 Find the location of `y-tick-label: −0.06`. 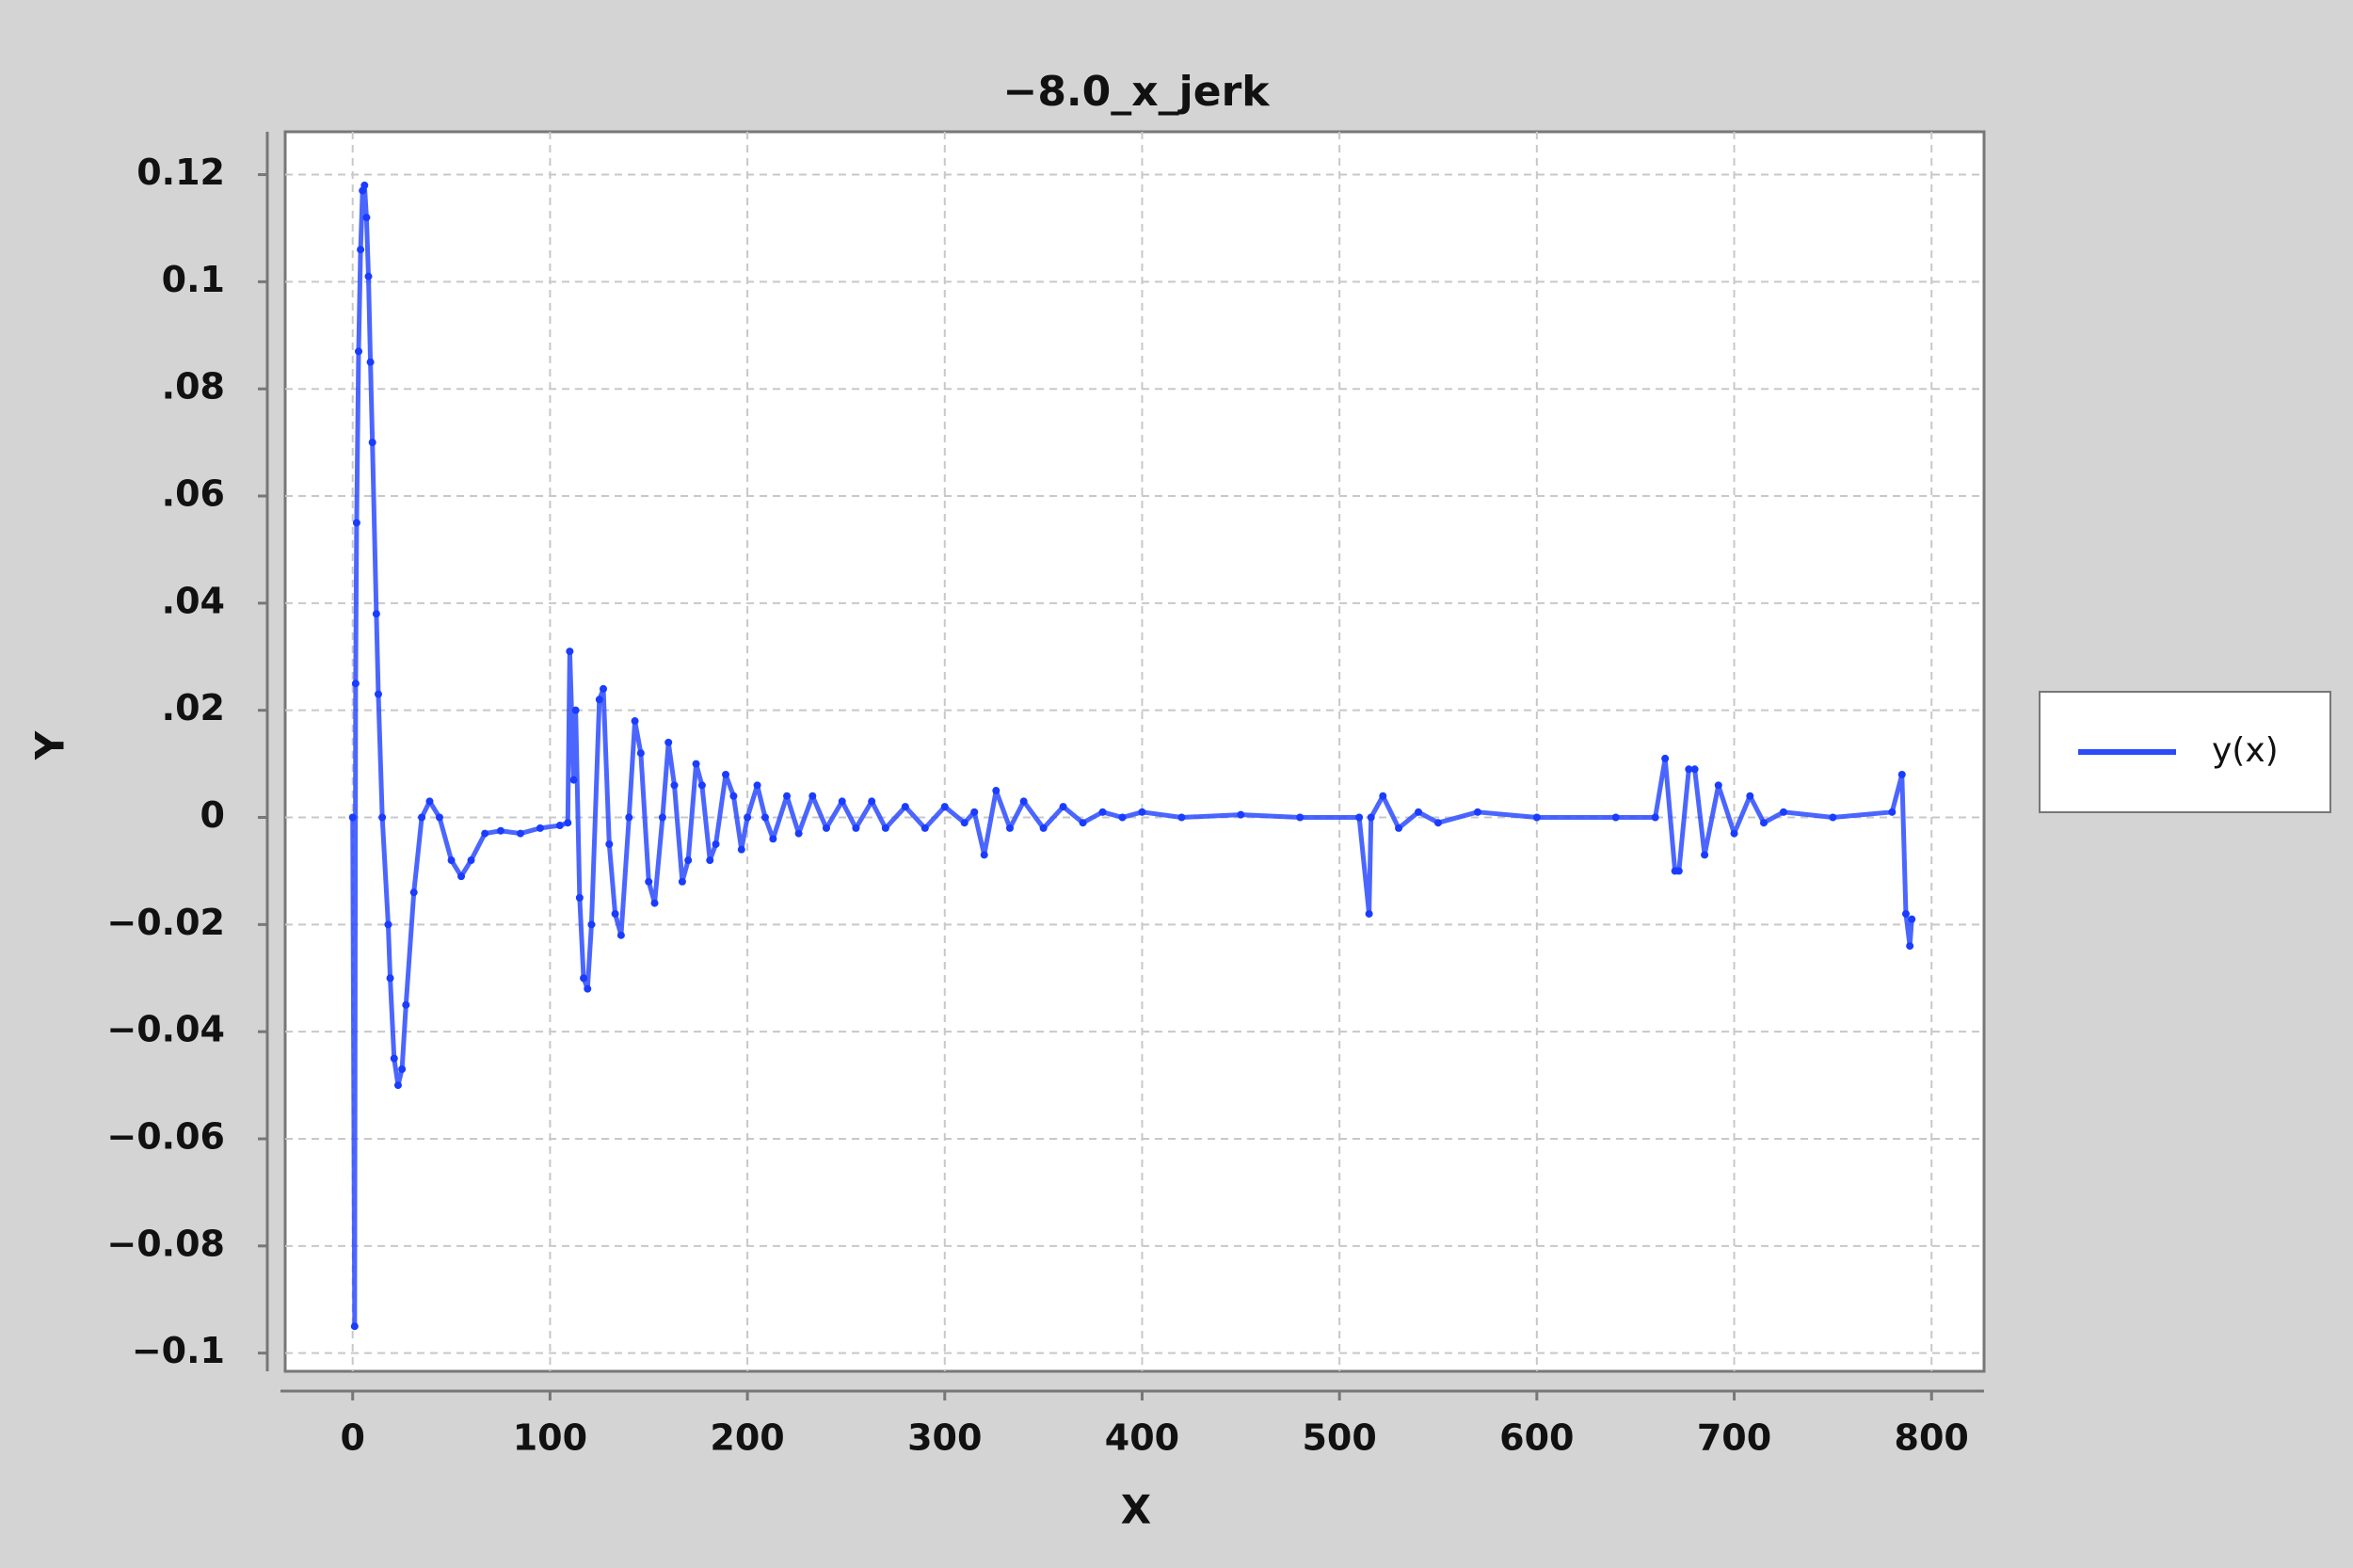

y-tick-label: −0.06 is located at coordinates (165, 1136).